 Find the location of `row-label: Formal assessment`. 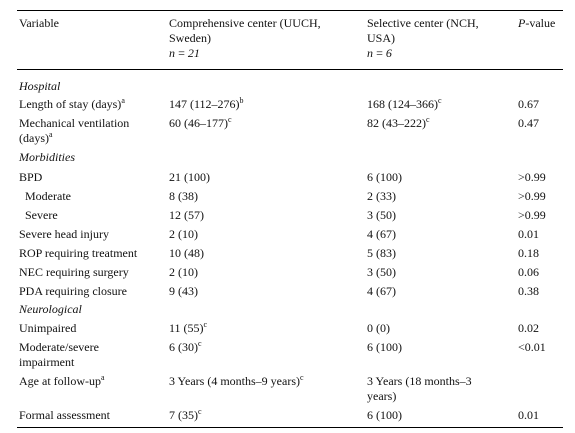

row-label: Formal assessment is located at coordinates (64, 415).